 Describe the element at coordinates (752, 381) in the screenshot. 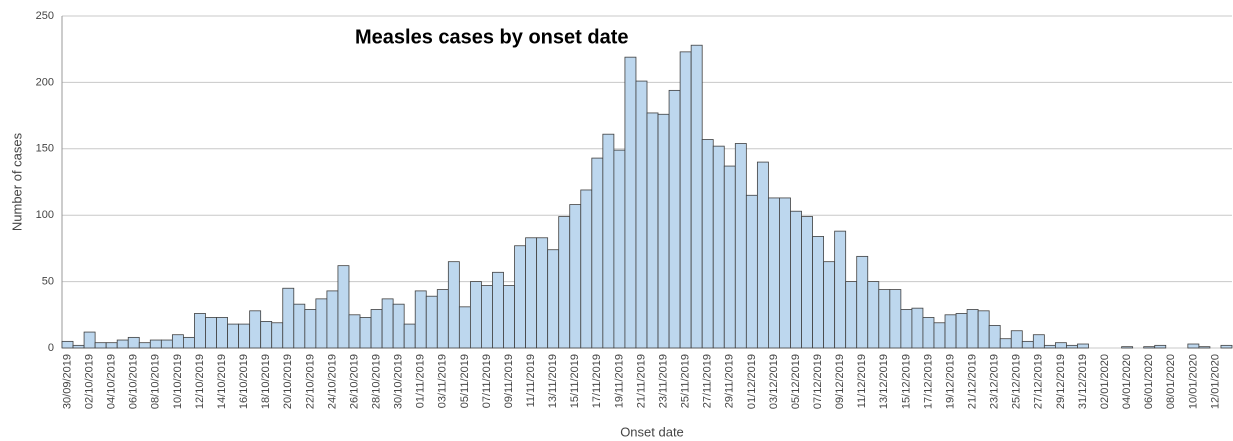

I see `x-tick-label: 01/12/2019` at that location.